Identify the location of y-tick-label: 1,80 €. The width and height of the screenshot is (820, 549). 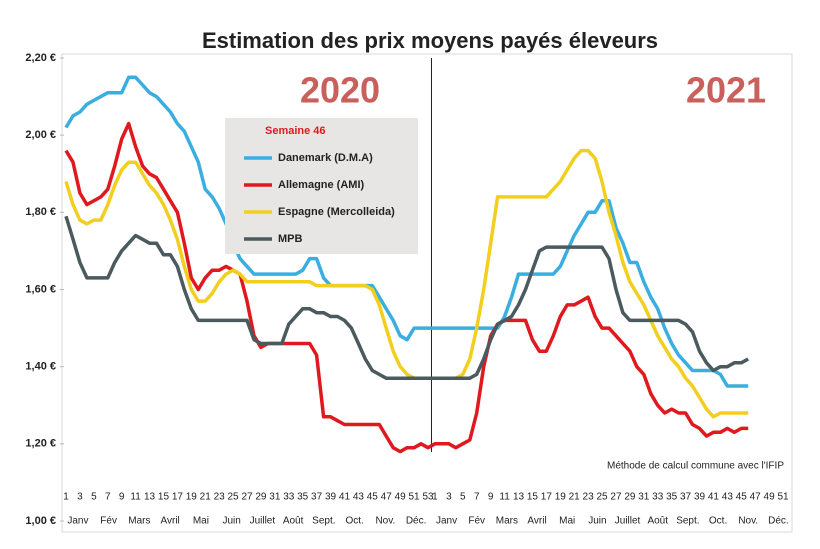
(40, 212).